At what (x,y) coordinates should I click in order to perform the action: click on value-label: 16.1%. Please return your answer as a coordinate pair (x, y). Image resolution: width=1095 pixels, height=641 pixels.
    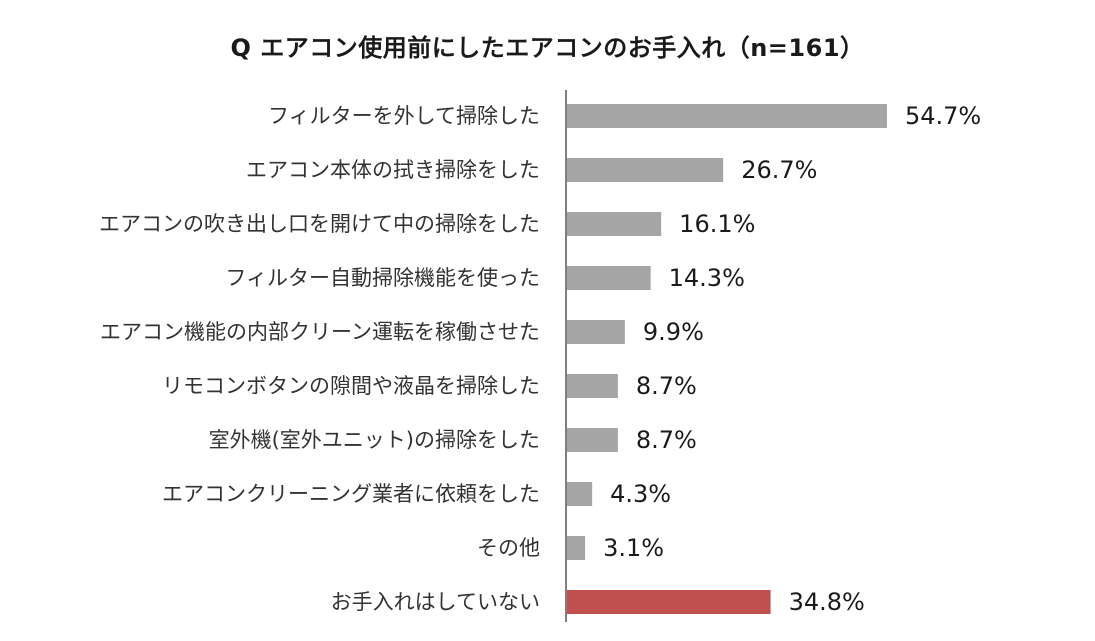
    Looking at the image, I should click on (717, 224).